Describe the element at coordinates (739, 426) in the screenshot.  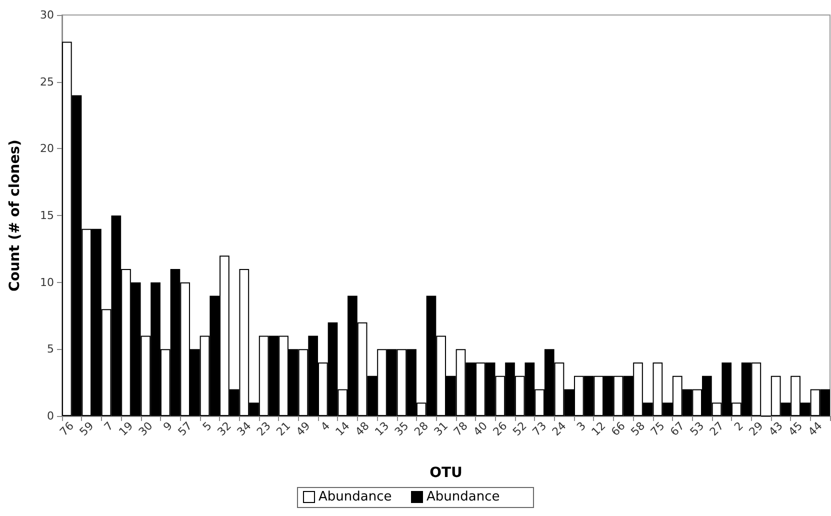
I see `x-tick-label: 2` at that location.